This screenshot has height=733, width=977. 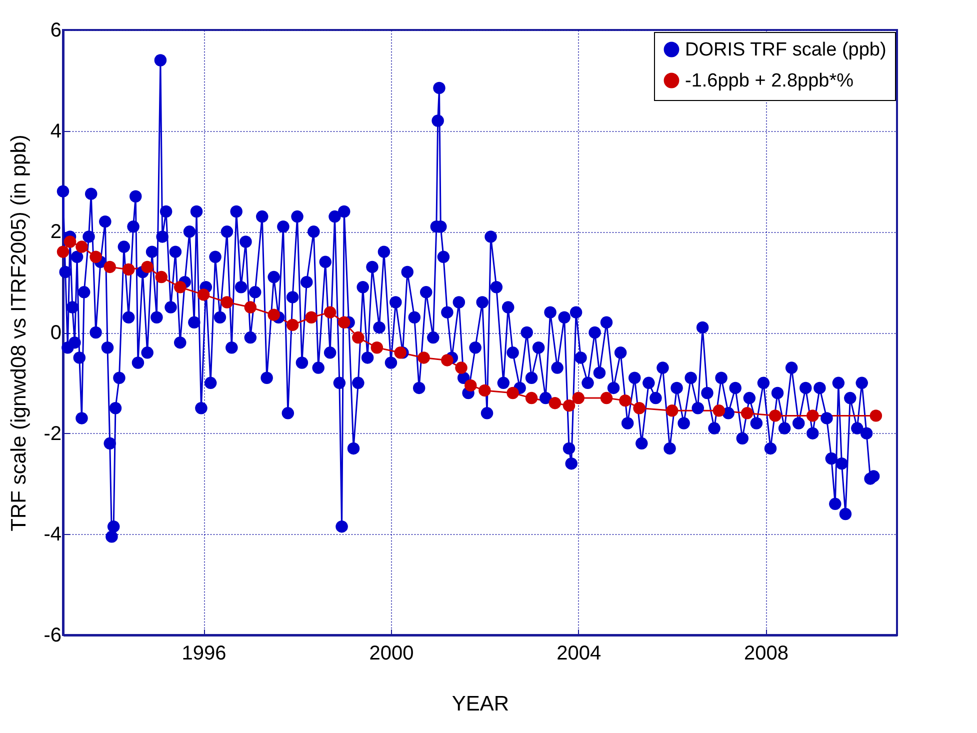 I want to click on x-tick-label: 1996, so click(x=204, y=653).